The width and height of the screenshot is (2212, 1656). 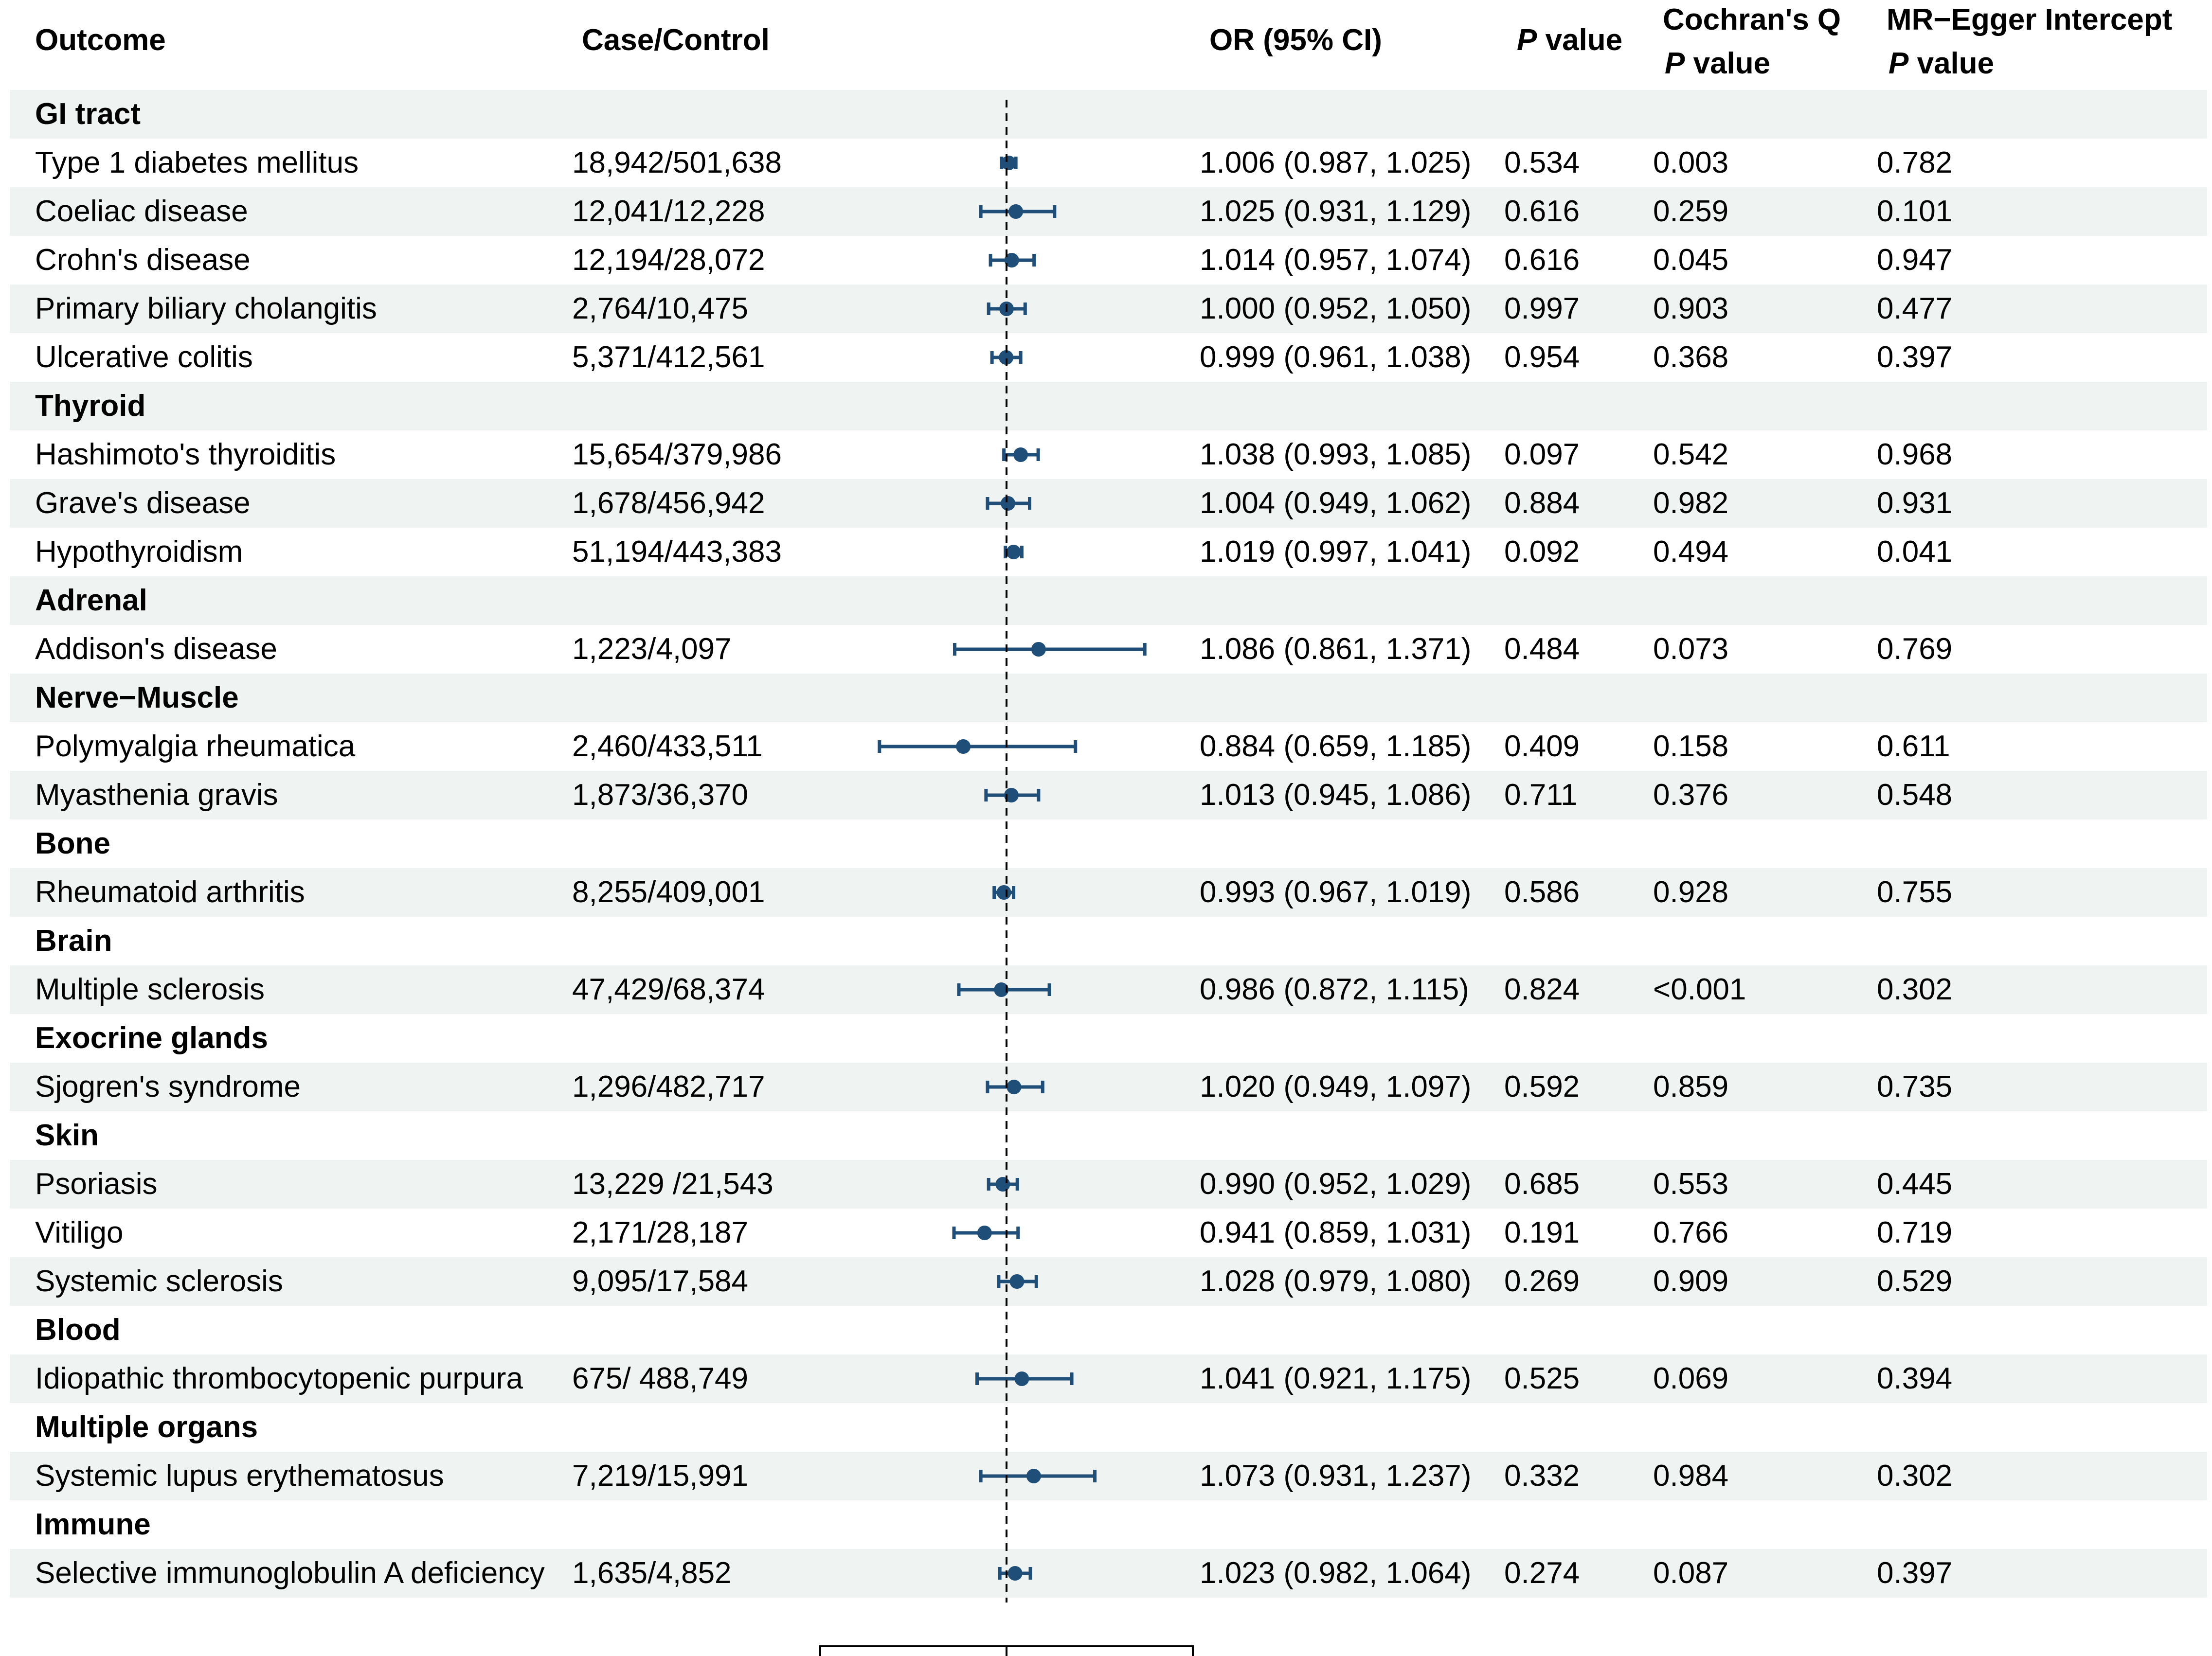 What do you see at coordinates (668, 503) in the screenshot?
I see `case-control-value: 1,678/456,942` at bounding box center [668, 503].